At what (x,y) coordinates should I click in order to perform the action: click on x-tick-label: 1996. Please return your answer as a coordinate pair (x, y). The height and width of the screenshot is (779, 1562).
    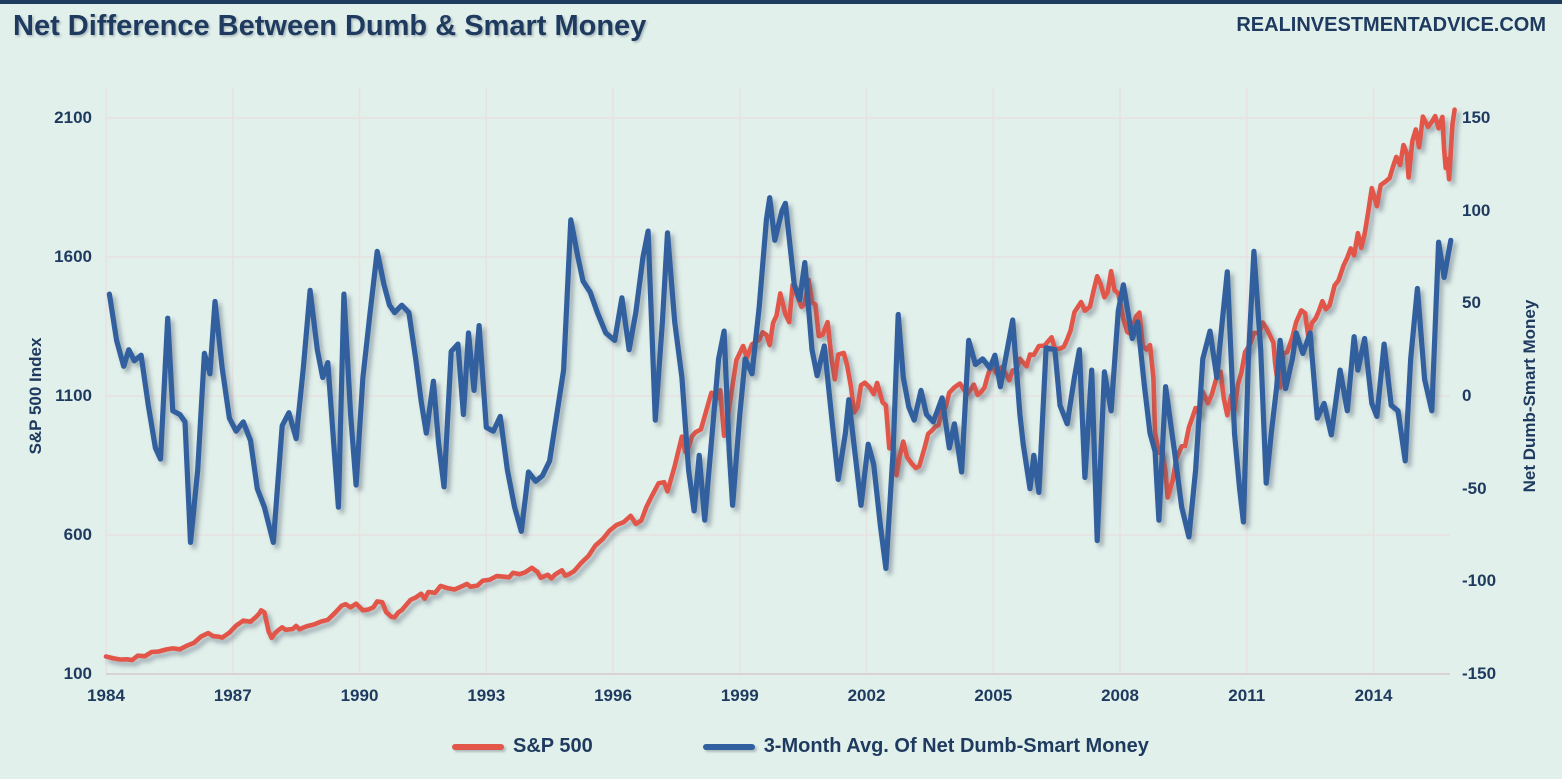
    Looking at the image, I should click on (613, 695).